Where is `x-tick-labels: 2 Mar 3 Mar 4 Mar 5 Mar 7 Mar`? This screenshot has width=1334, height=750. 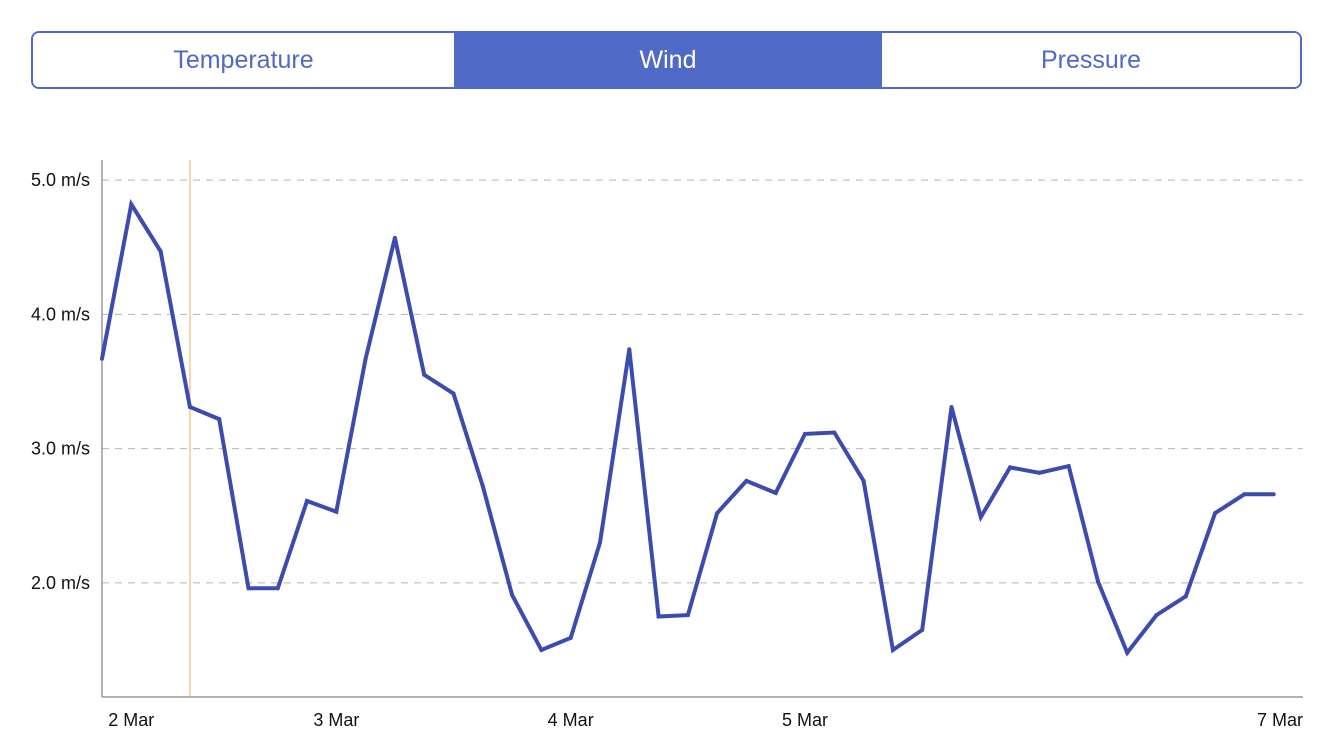 x-tick-labels: 2 Mar 3 Mar 4 Mar 5 Mar 7 Mar is located at coordinates (705, 720).